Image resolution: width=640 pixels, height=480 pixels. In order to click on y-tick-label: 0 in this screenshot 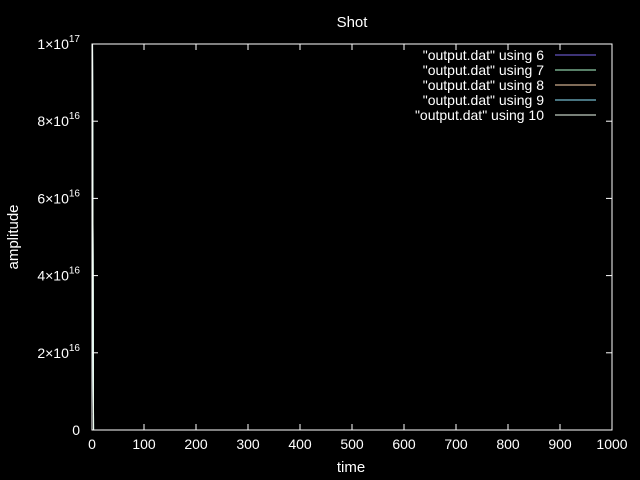, I will do `click(76, 430)`.